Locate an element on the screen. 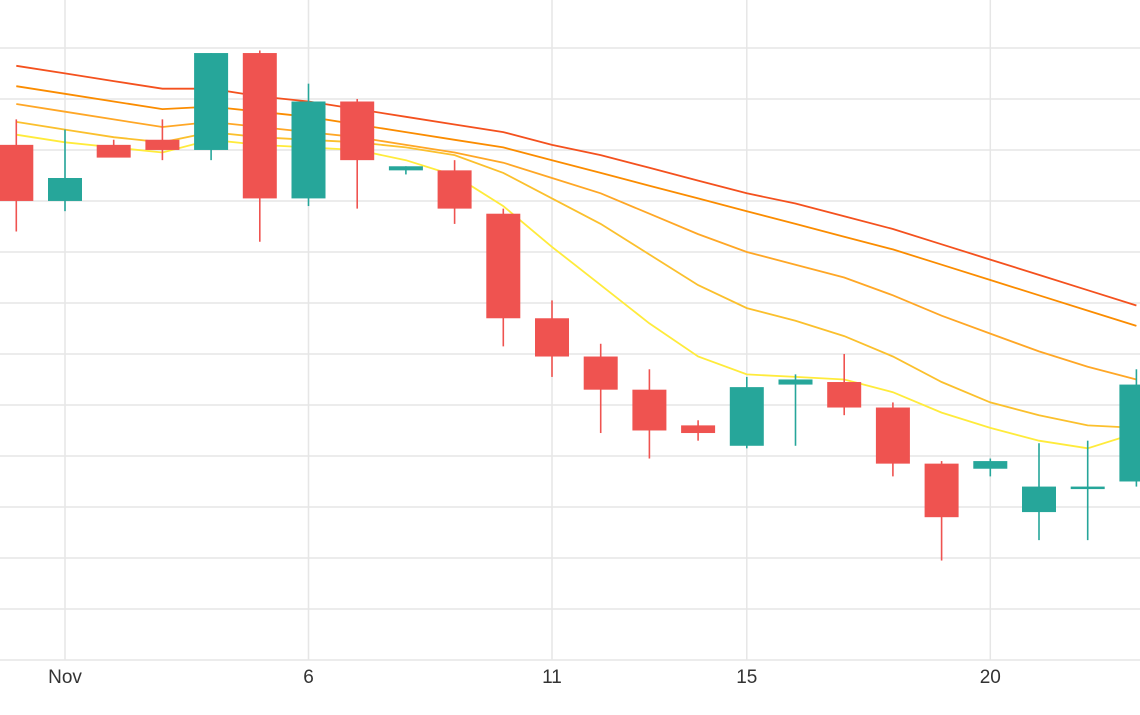 This screenshot has height=715, width=1140. x-tick-label: 20 is located at coordinates (990, 677).